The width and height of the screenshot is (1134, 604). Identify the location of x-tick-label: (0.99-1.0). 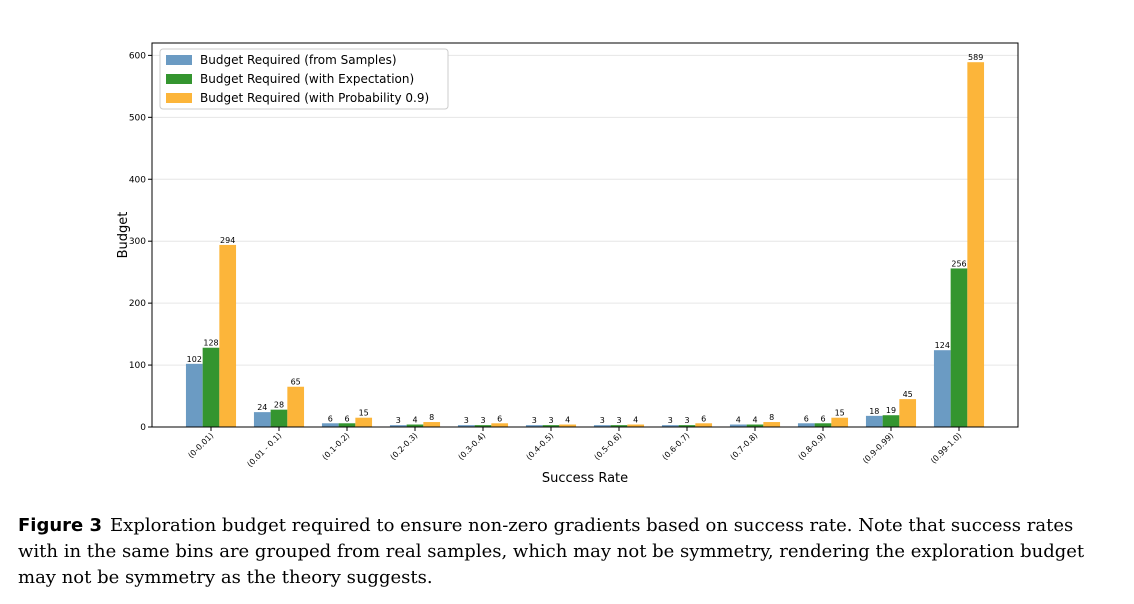
(946, 448).